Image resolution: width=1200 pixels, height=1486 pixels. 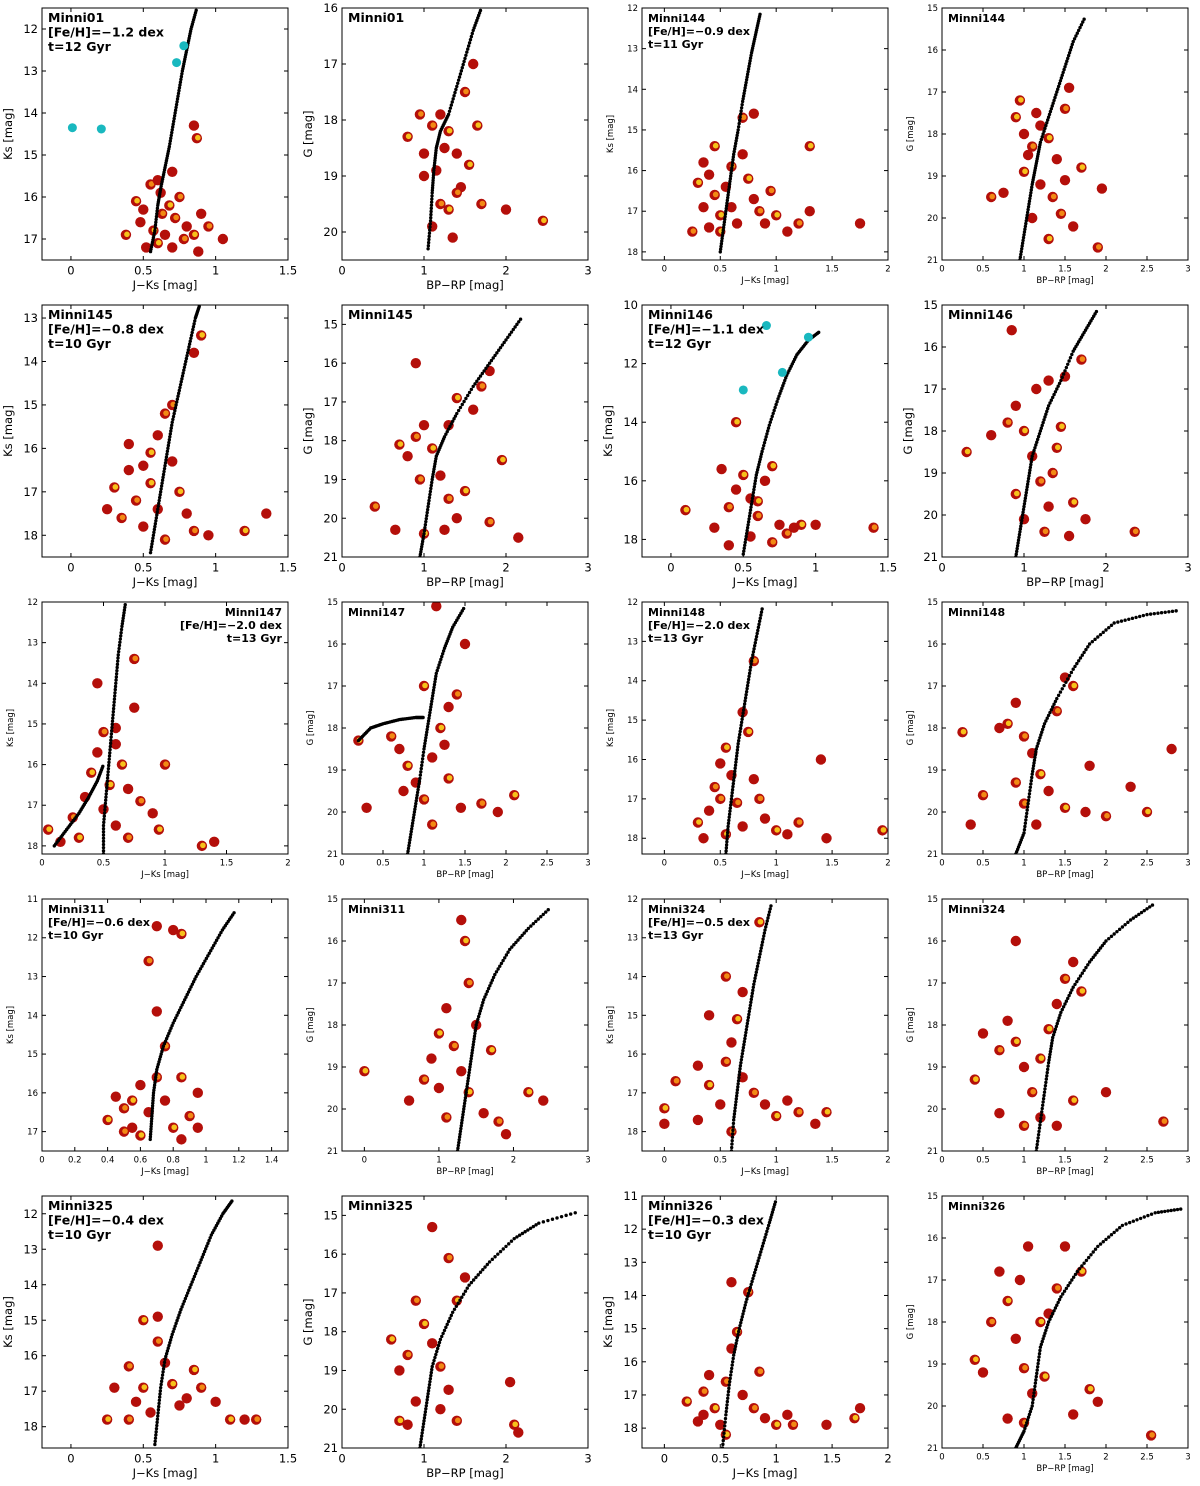 I want to click on x-tick-label: 2, so click(x=1105, y=568).